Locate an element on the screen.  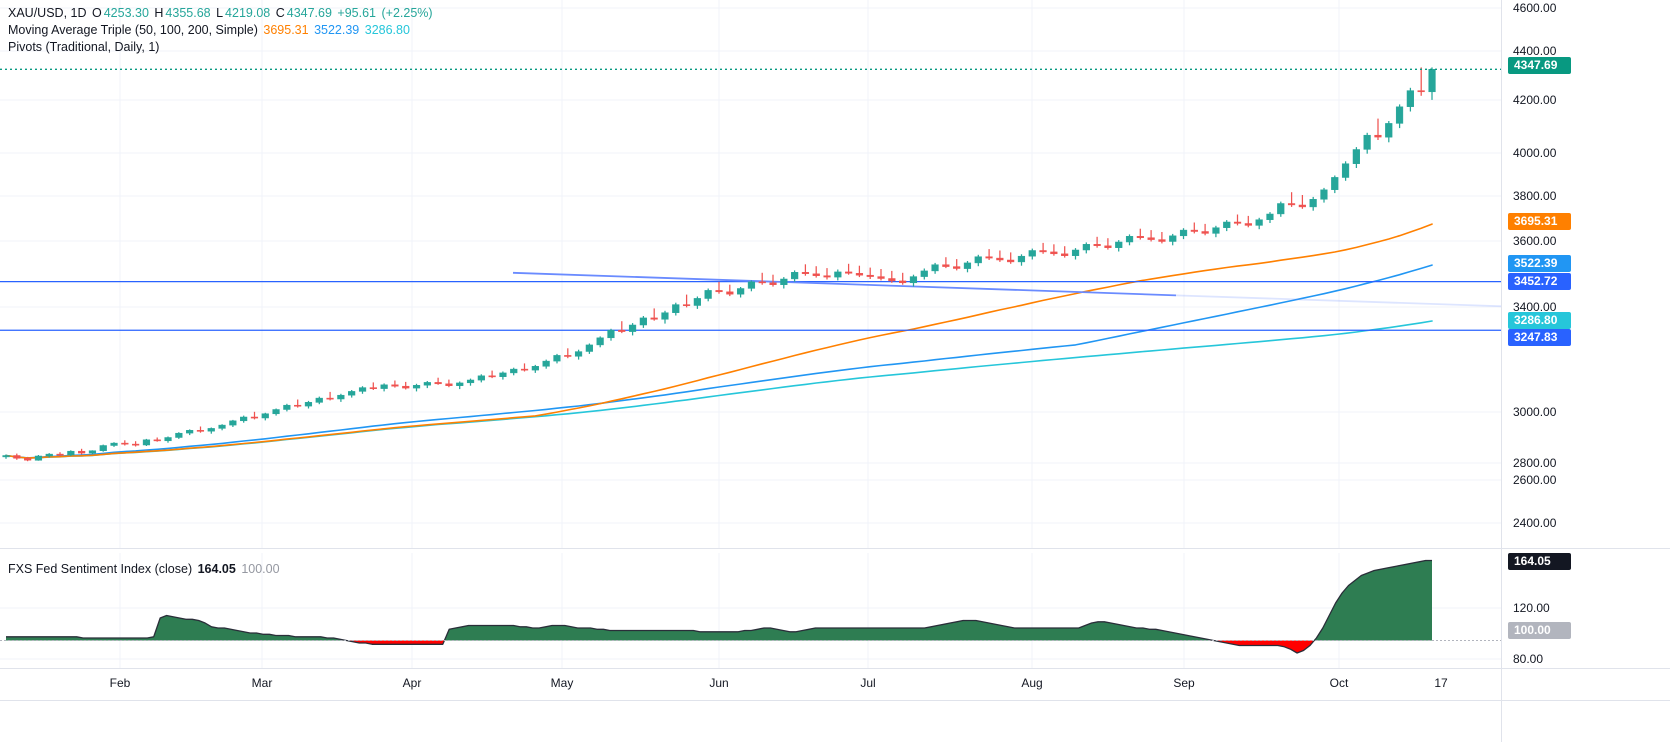
price-axis-tick-4: 3800.00 is located at coordinates (1535, 196).